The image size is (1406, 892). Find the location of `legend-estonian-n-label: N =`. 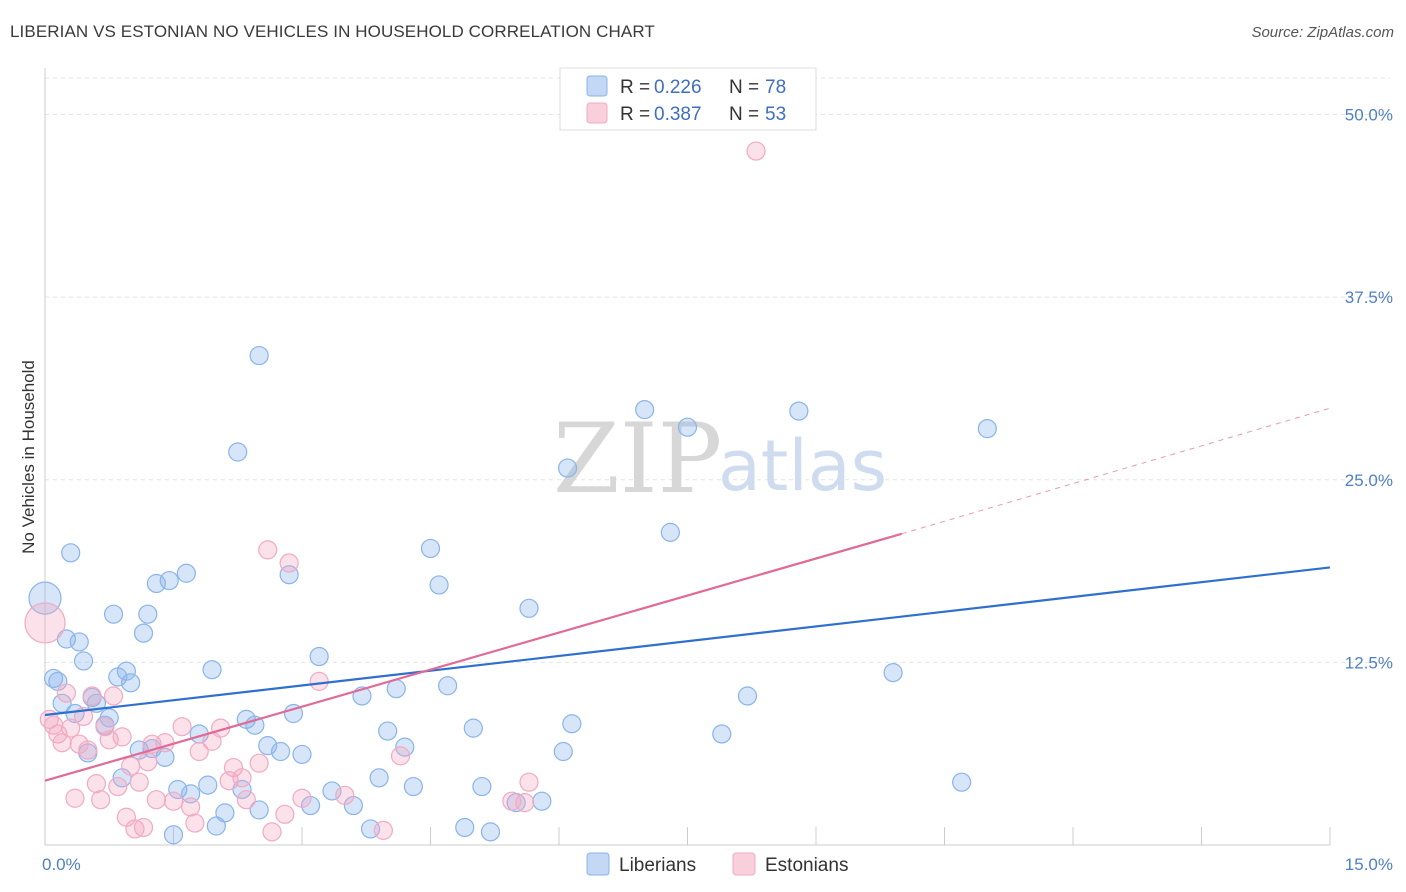

legend-estonian-n-label: N = is located at coordinates (744, 114).